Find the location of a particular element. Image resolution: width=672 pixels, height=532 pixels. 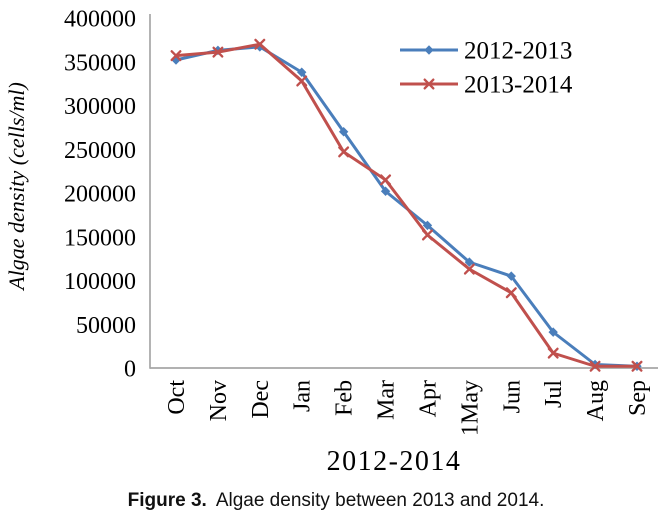

x-tick-label: Apr is located at coordinates (428, 398).